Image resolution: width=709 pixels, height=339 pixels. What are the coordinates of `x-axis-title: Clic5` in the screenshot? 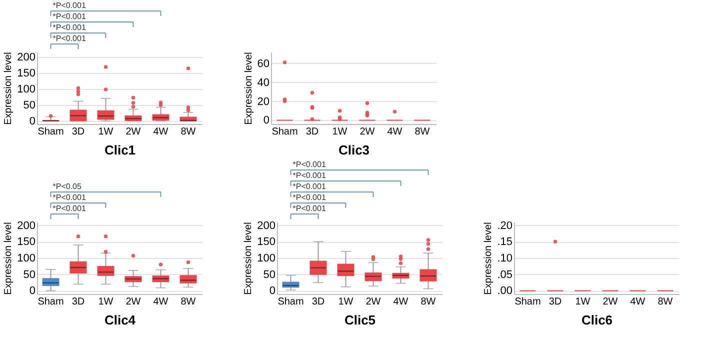 It's located at (360, 320).